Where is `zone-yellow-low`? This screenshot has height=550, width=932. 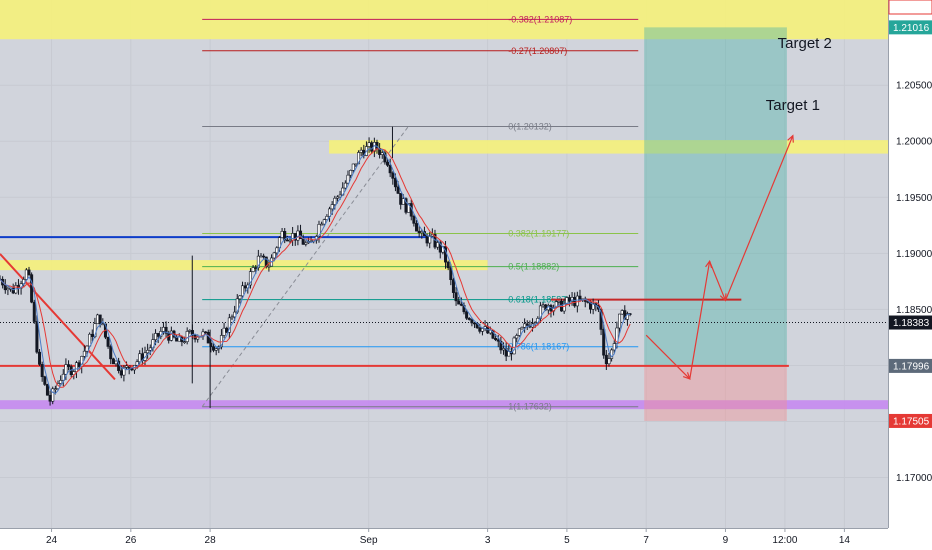
zone-yellow-low is located at coordinates (244, 265).